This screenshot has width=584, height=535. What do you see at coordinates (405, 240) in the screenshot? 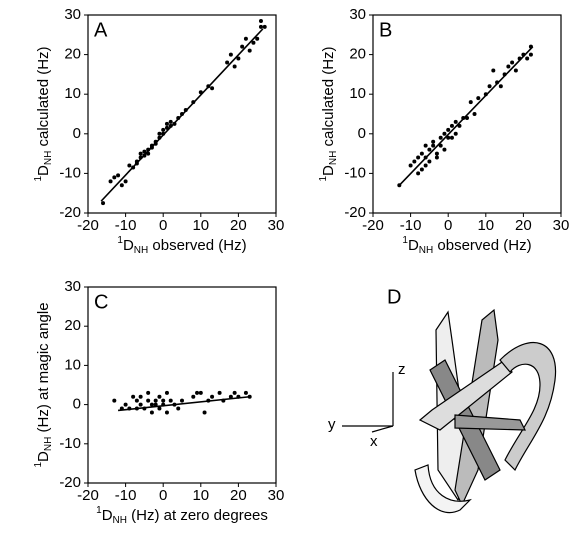
I see `x-axis-label-part: 1` at bounding box center [405, 240].